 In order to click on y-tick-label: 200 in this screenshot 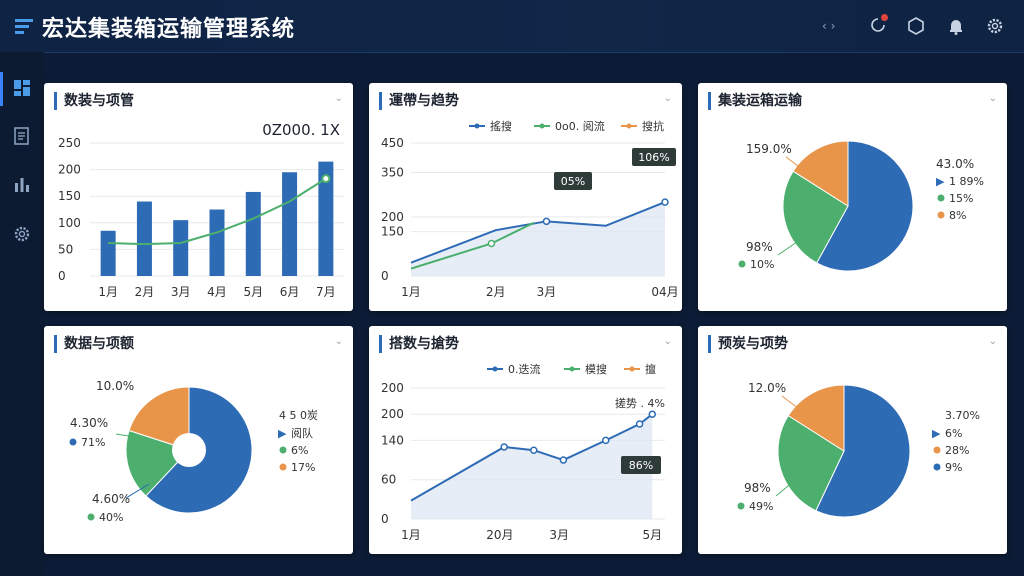, I will do `click(392, 414)`.